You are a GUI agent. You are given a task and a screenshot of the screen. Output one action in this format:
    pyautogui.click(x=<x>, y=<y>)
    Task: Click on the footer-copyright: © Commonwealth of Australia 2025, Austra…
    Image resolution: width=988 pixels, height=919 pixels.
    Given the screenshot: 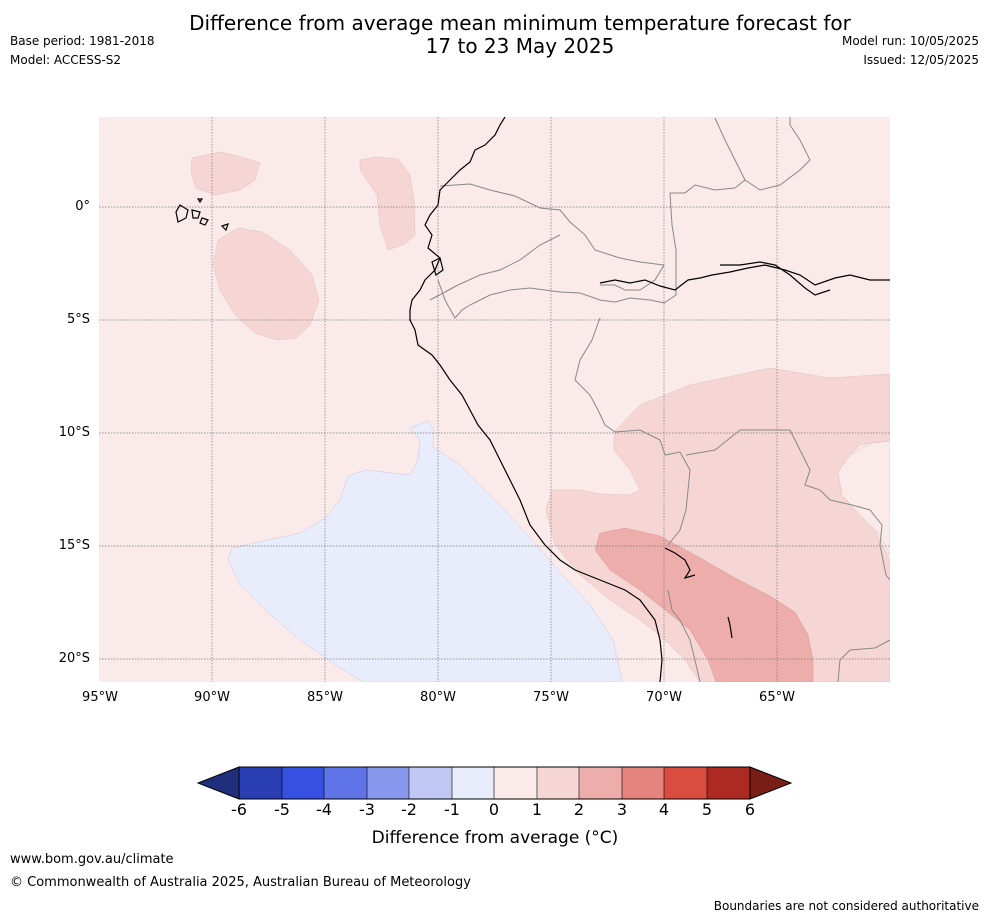 What is the action you would take?
    pyautogui.click(x=240, y=882)
    